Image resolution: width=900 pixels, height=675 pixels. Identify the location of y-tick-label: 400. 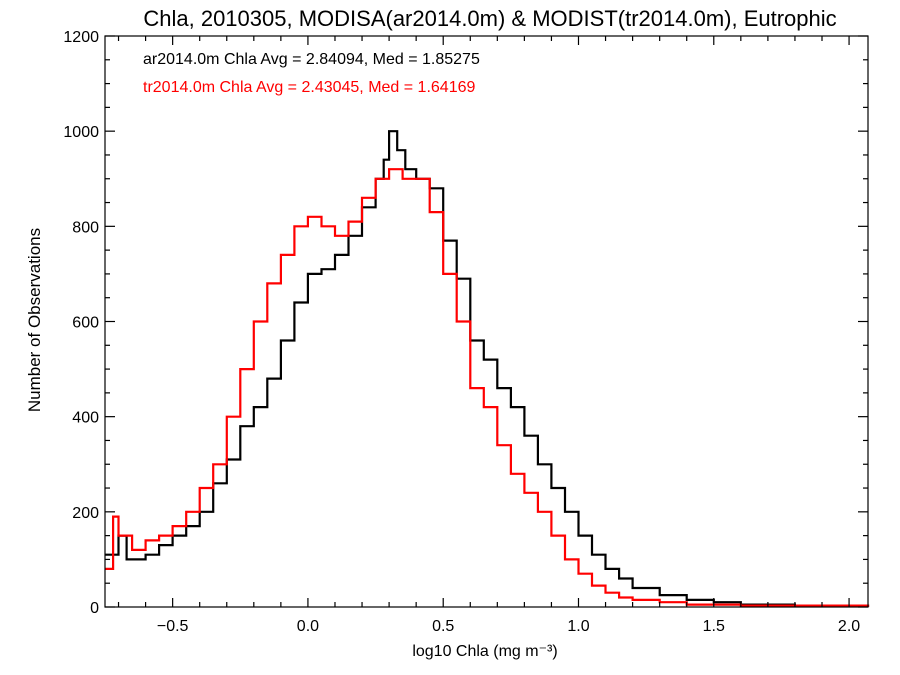
(85, 418).